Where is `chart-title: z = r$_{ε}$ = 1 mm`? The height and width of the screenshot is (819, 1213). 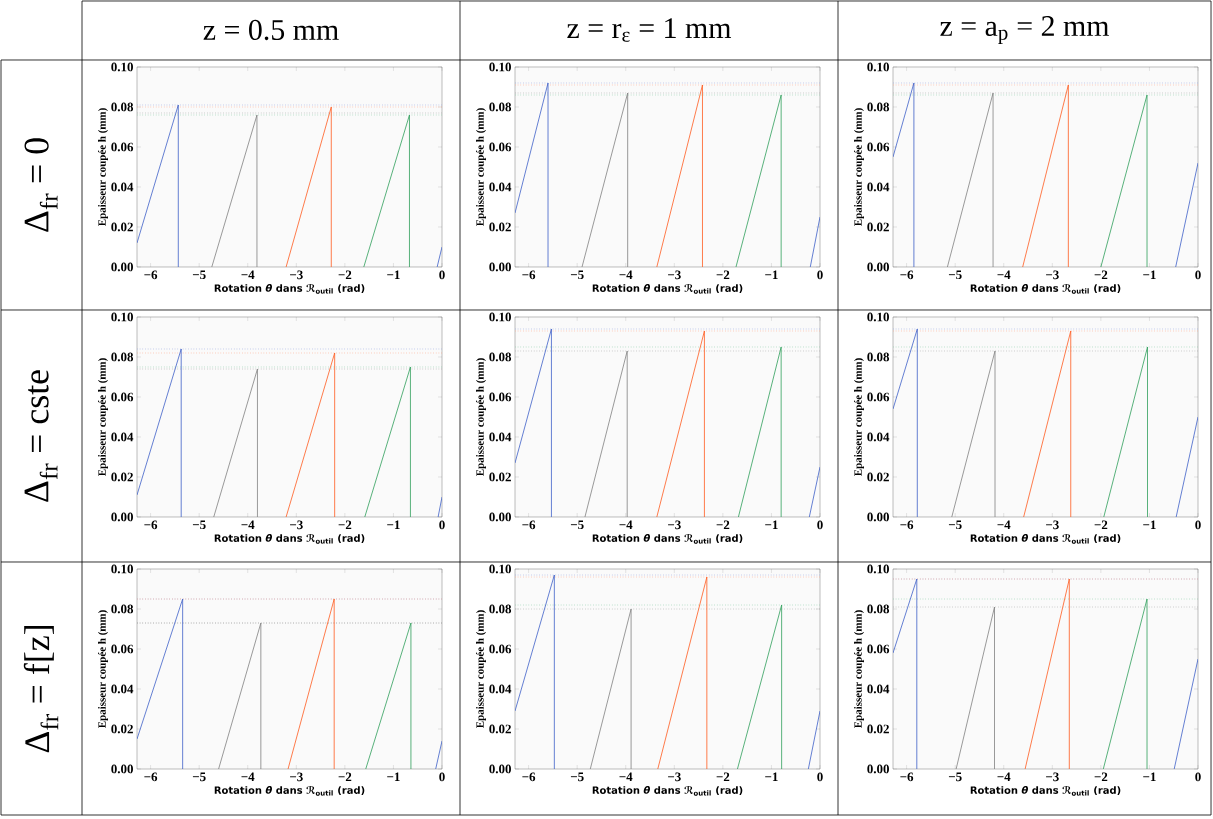
chart-title: z = r$_{ε}$ = 1 mm is located at coordinates (649, 30).